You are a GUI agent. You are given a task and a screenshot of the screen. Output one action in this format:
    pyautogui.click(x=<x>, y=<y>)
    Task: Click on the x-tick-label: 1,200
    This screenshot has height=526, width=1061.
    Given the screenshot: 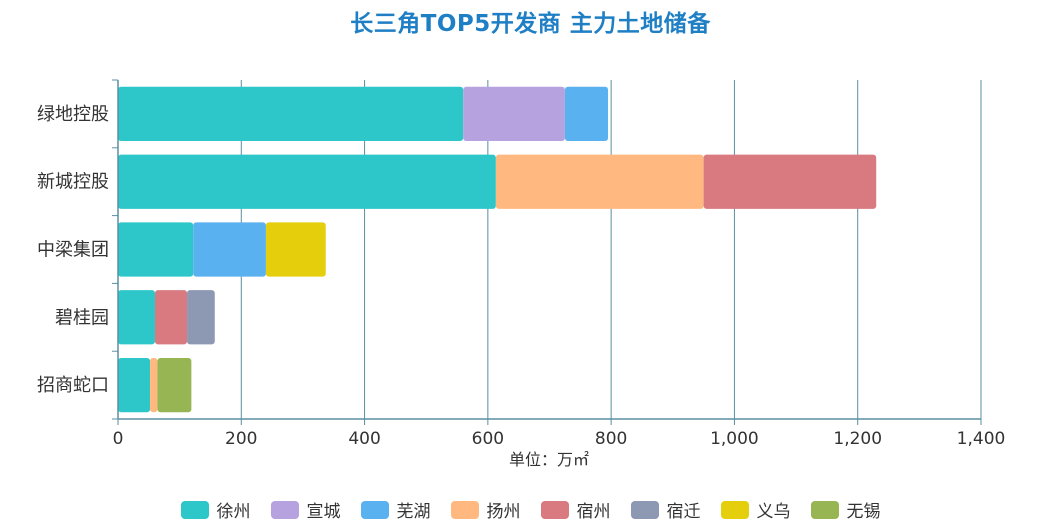 What is the action you would take?
    pyautogui.click(x=857, y=439)
    